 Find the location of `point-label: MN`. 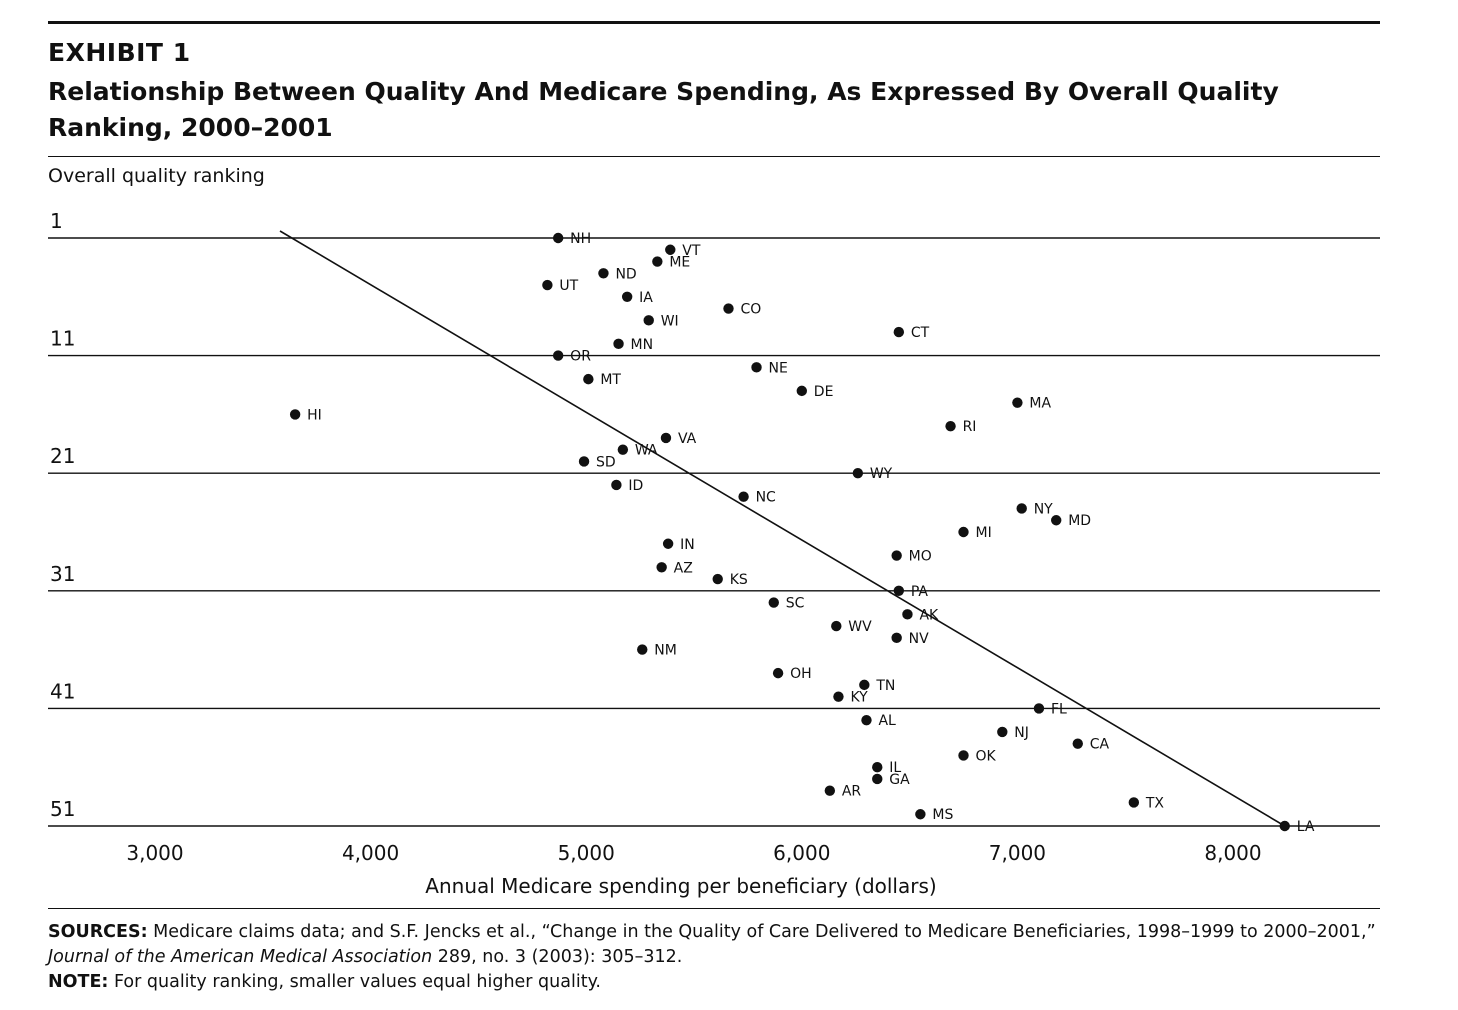

point-label: MN is located at coordinates (642, 345).